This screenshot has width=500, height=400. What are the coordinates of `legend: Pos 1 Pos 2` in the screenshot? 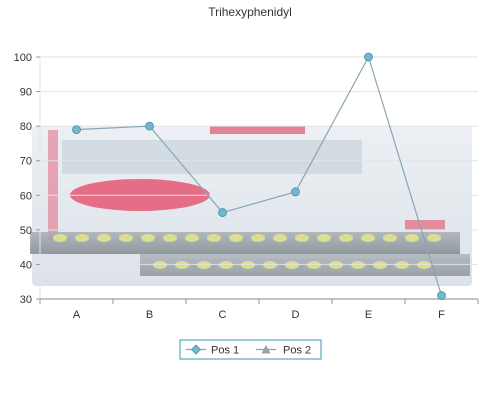 It's located at (250, 349).